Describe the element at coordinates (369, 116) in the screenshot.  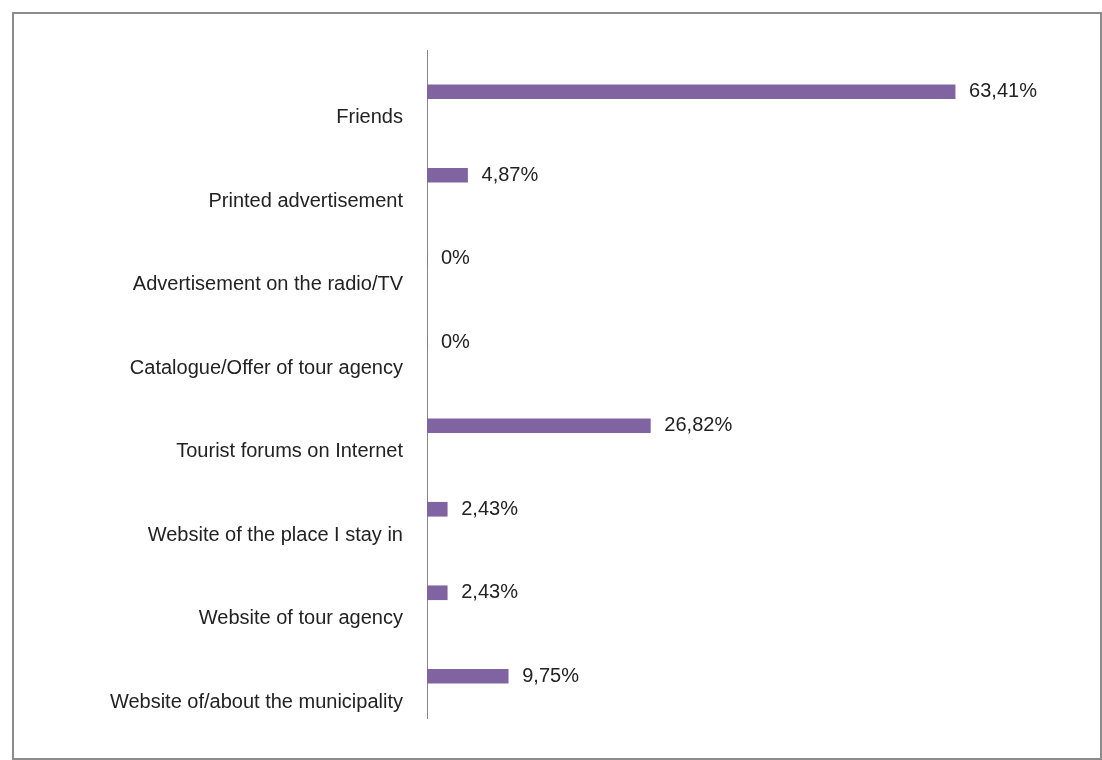
I see `y-tick-label: Friends` at that location.